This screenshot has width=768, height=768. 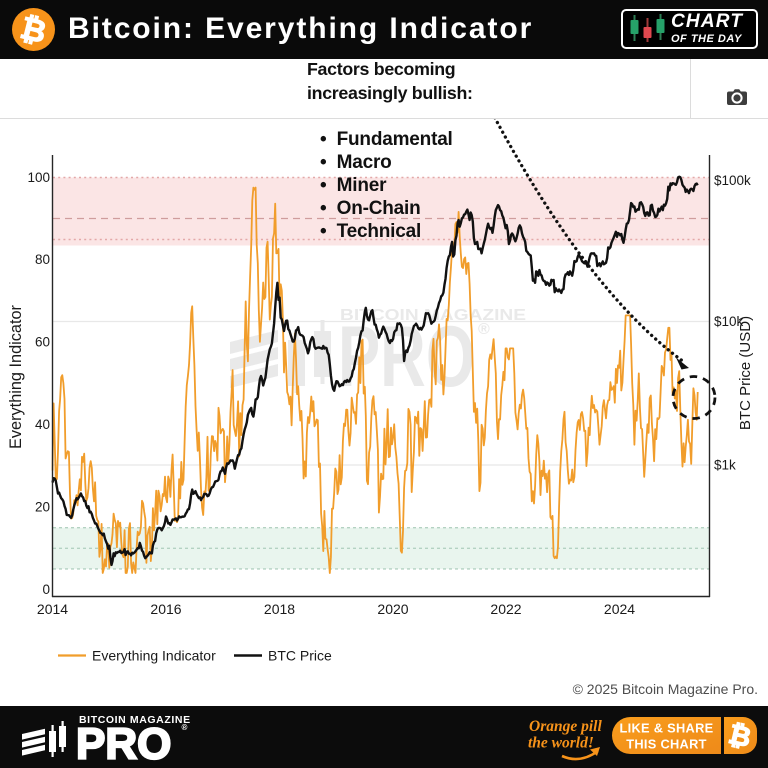 What do you see at coordinates (666, 744) in the screenshot?
I see `svg-text: THIS CHART` at bounding box center [666, 744].